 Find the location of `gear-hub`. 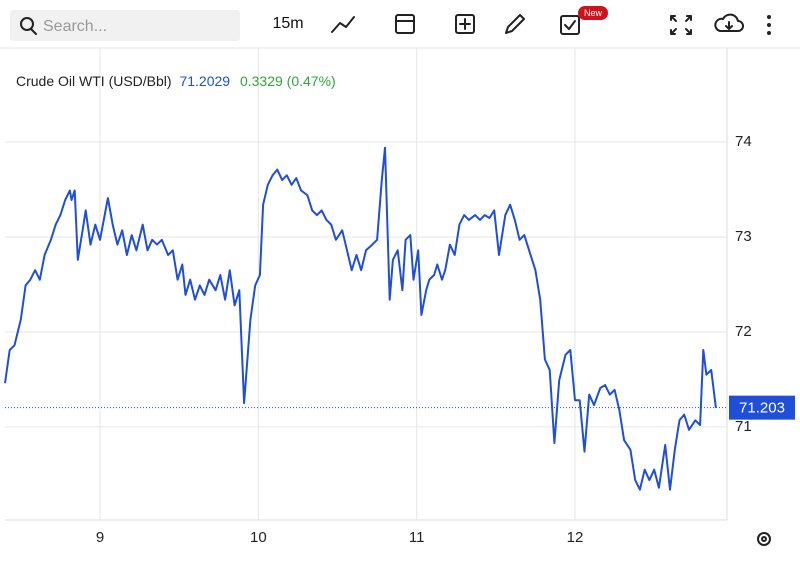

gear-hub is located at coordinates (764, 539).